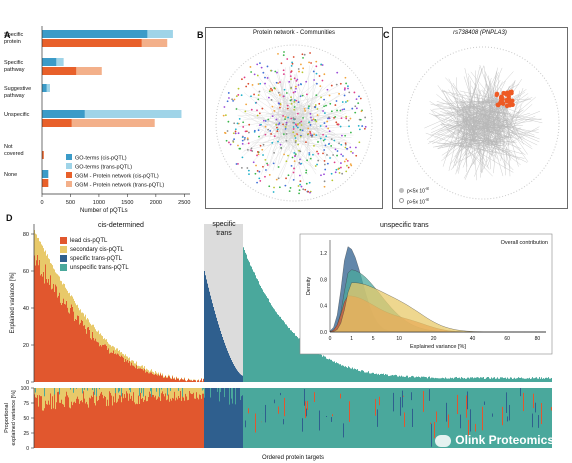 Image resolution: width=572 pixels, height=463 pixels. What do you see at coordinates (239, 418) in the screenshot?
I see `prop-bar-specific-trans` at bounding box center [239, 418].